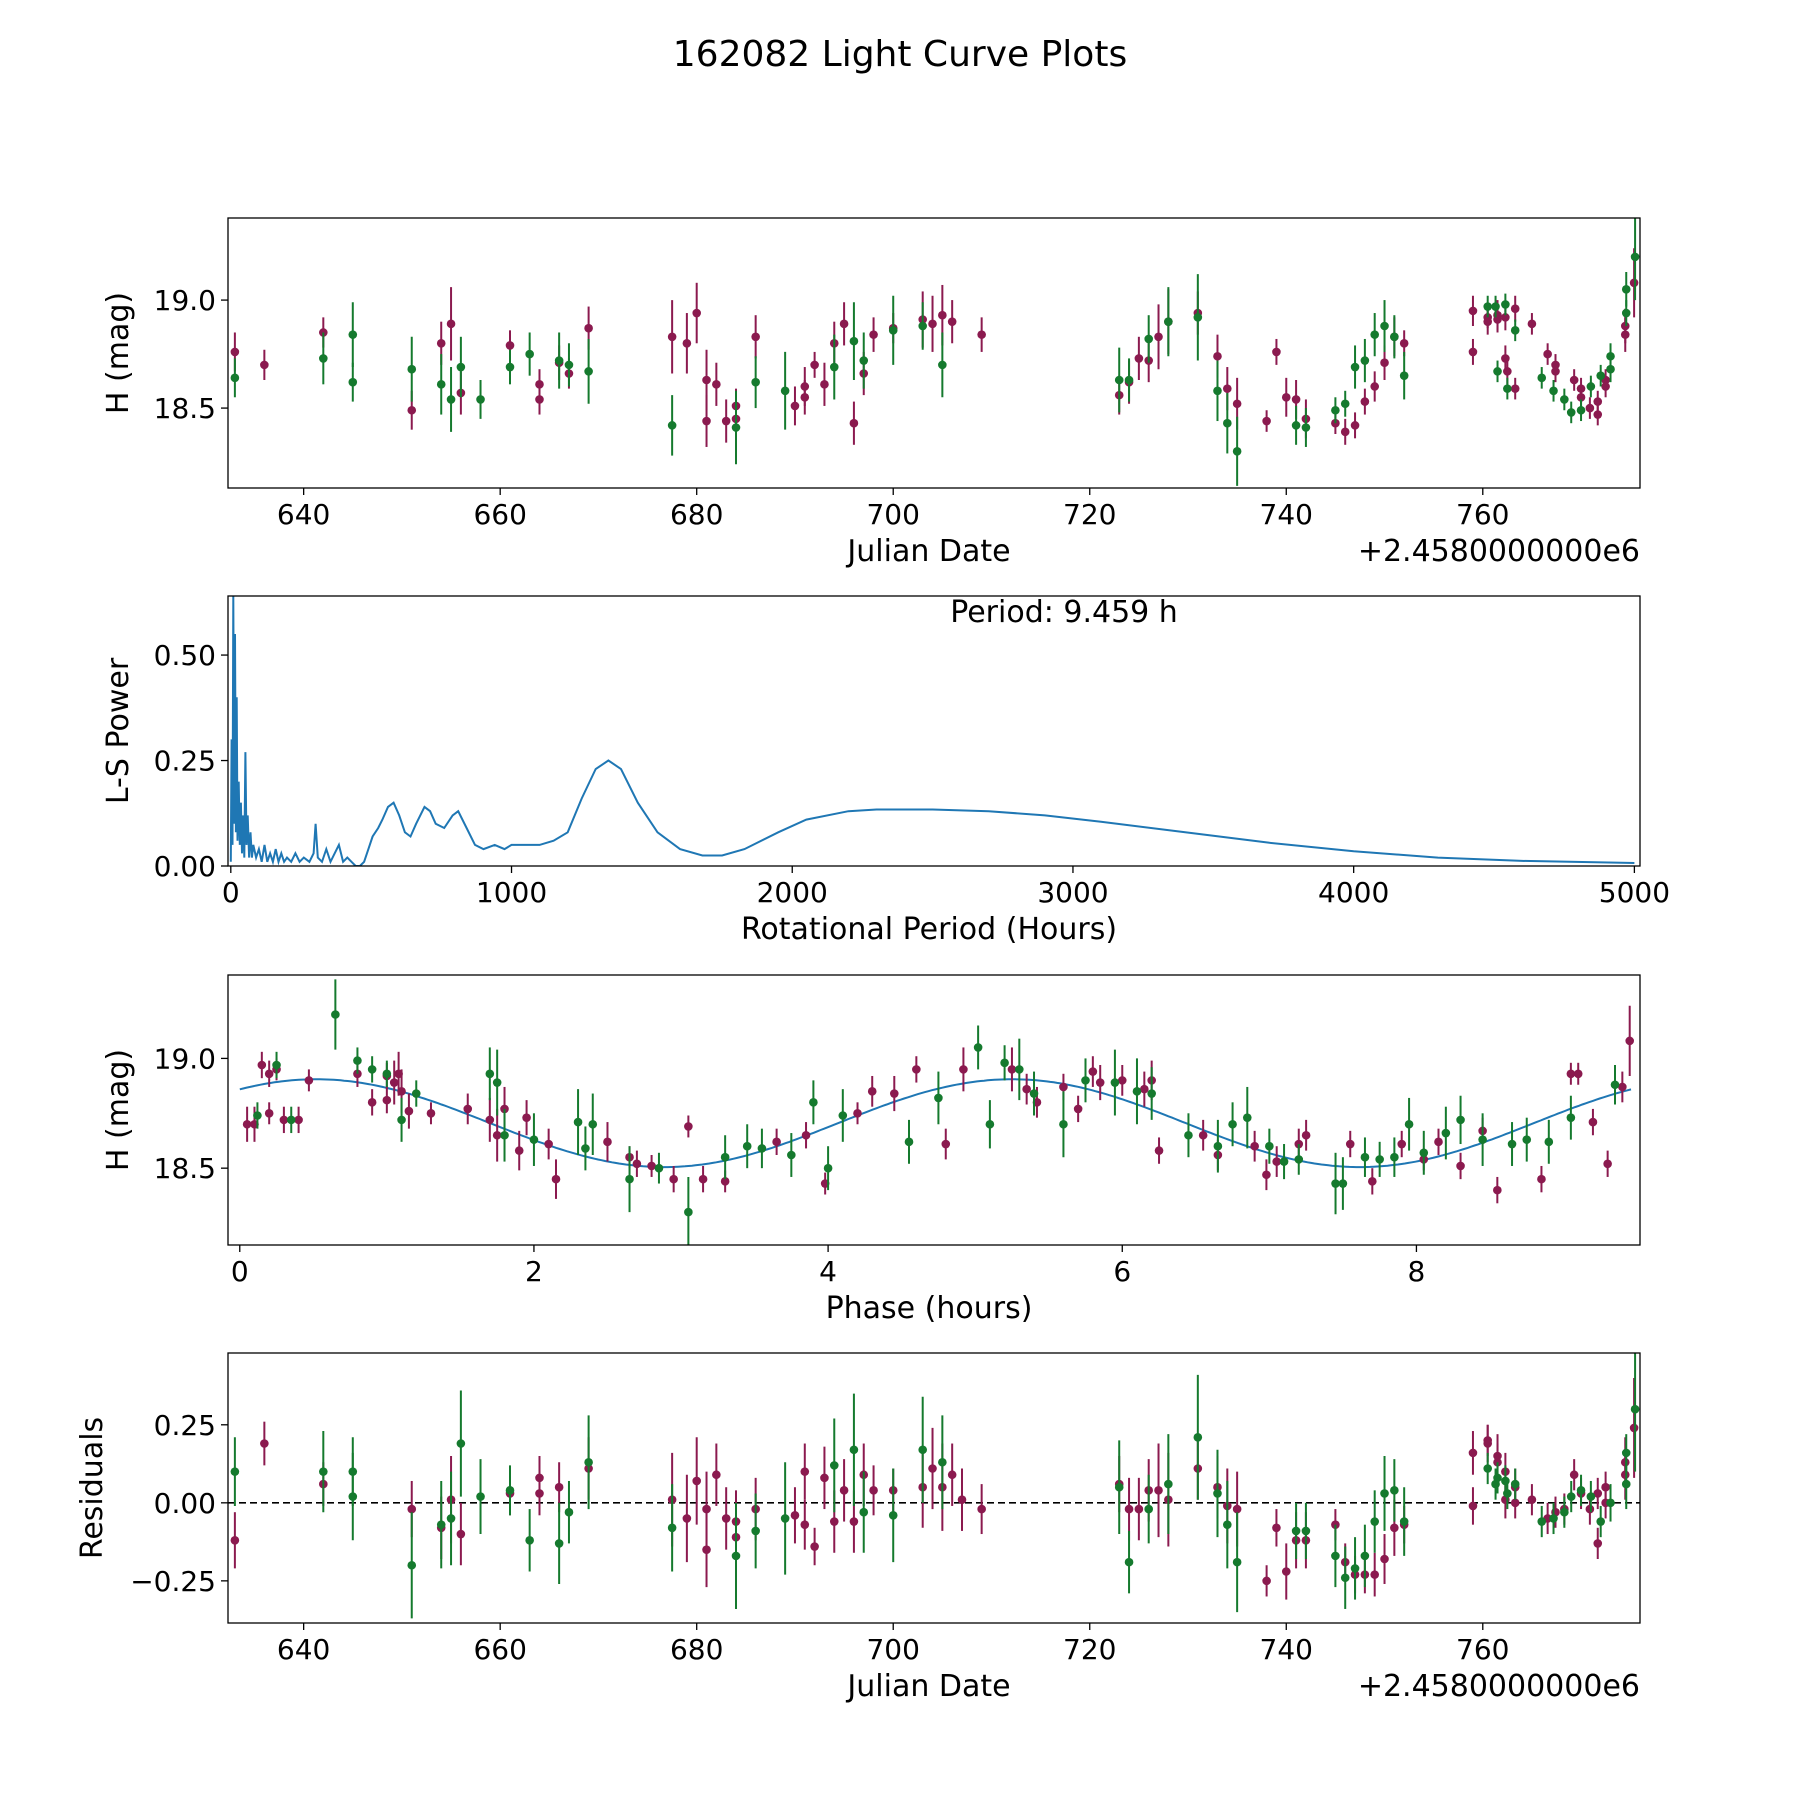 The width and height of the screenshot is (1800, 1800). I want to click on lightcurve-ytick-label: 19.0, so click(185, 300).